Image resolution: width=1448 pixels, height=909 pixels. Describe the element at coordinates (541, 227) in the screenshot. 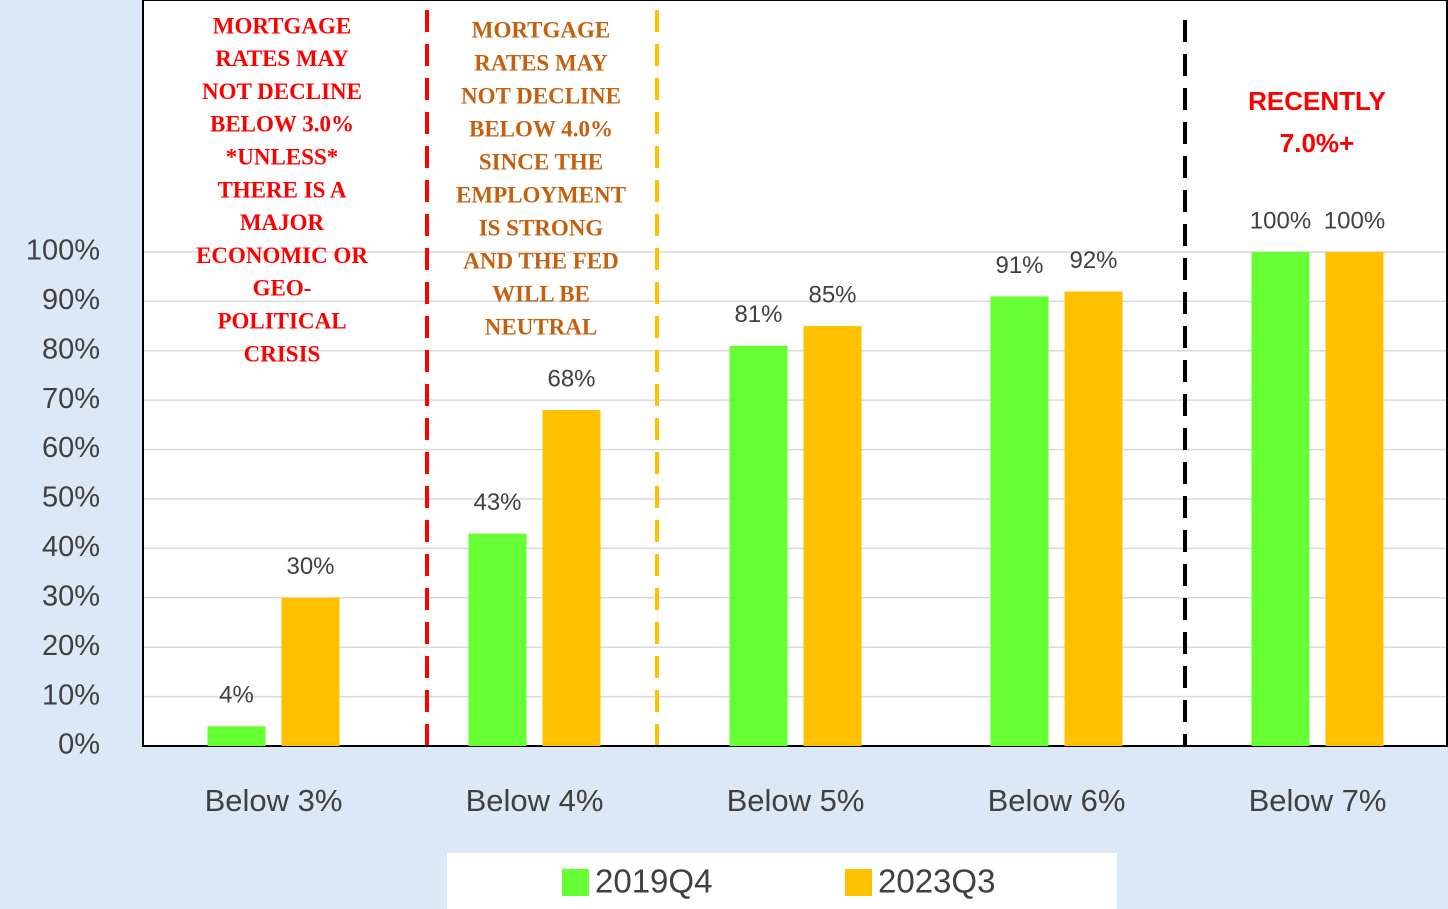

I see `annotation: IS STRONG` at that location.